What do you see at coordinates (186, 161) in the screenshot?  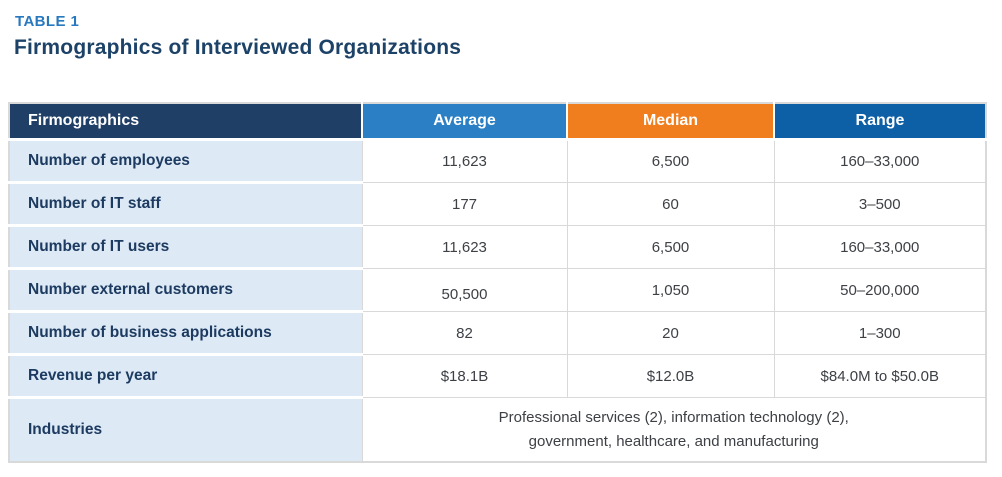 I see `row-label: Number of employees` at bounding box center [186, 161].